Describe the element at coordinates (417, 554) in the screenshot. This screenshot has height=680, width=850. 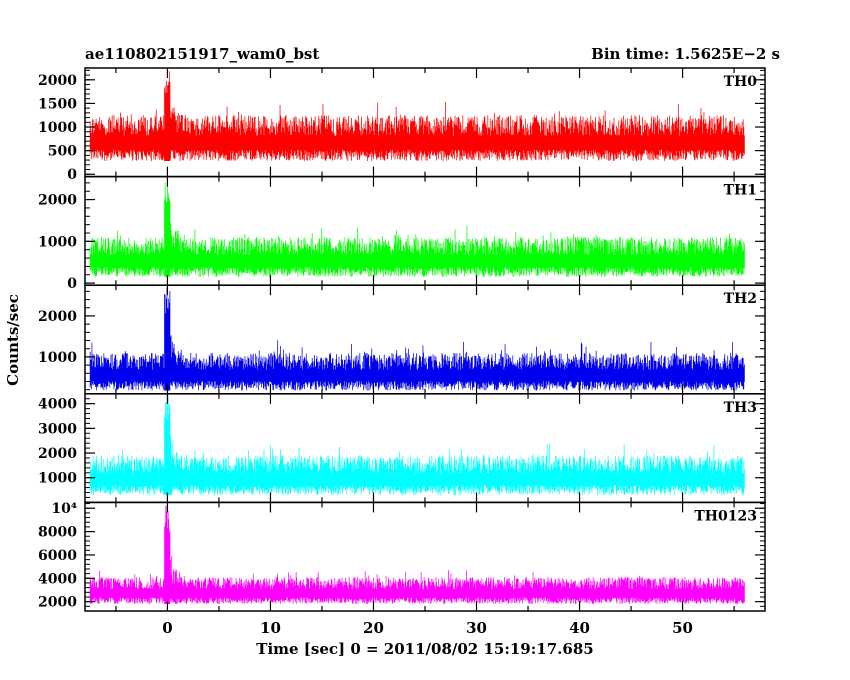
I see `series-th0123` at that location.